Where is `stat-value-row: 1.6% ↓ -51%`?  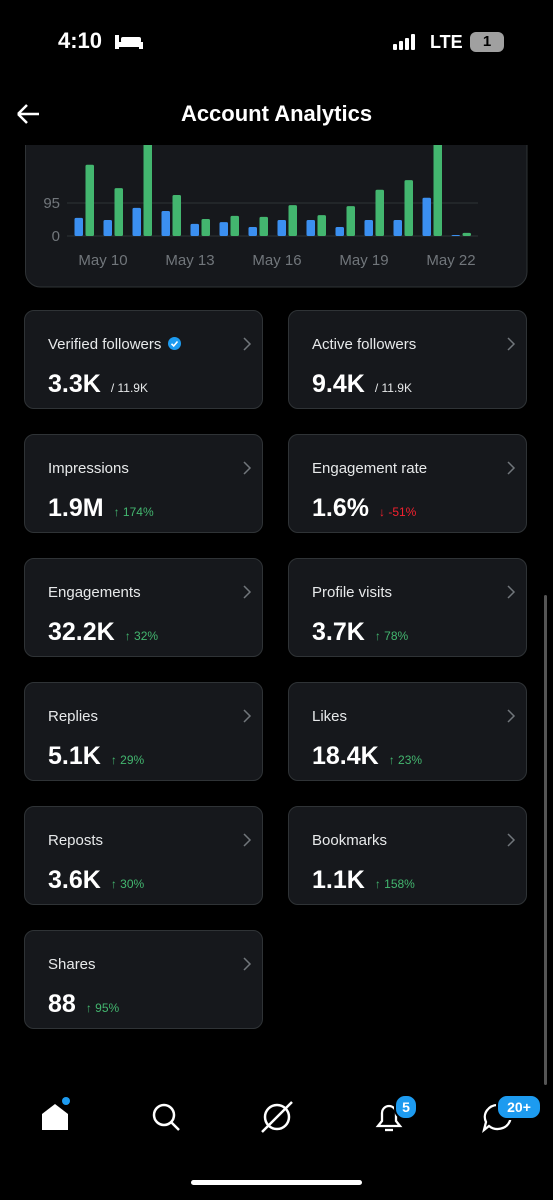 stat-value-row: 1.6% ↓ -51% is located at coordinates (364, 508).